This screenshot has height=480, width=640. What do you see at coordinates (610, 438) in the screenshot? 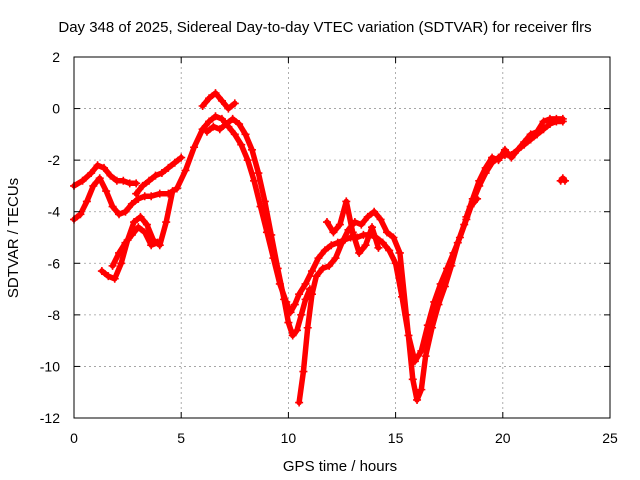
I see `x-tick-label: 25` at bounding box center [610, 438].